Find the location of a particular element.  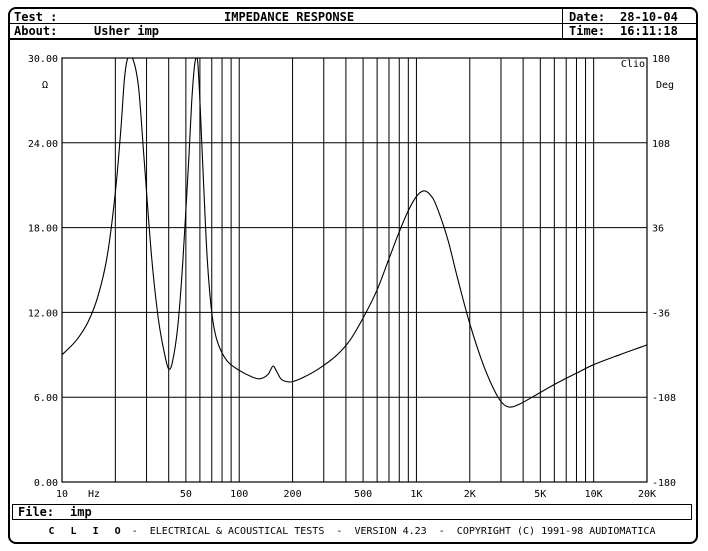

x-tick-label: 20K is located at coordinates (647, 494).